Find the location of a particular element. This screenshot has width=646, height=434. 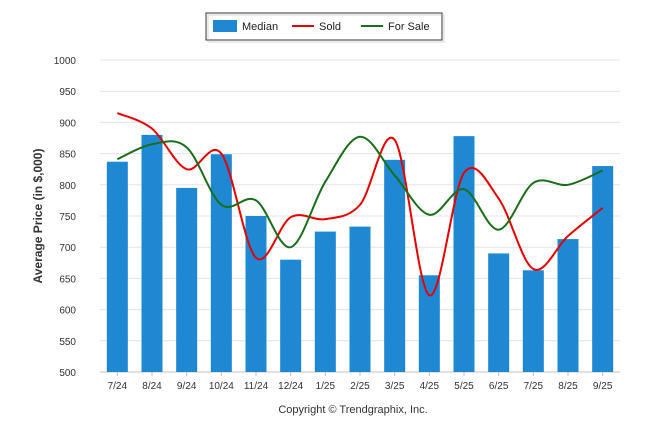

legend-label: For Sale is located at coordinates (409, 27).